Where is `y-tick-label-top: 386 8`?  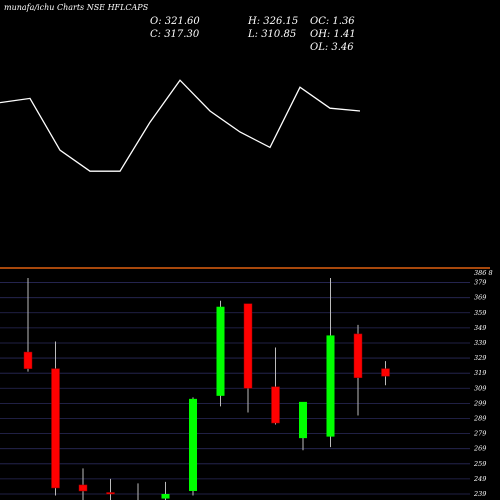 y-tick-label-top: 386 8 is located at coordinates (483, 273).